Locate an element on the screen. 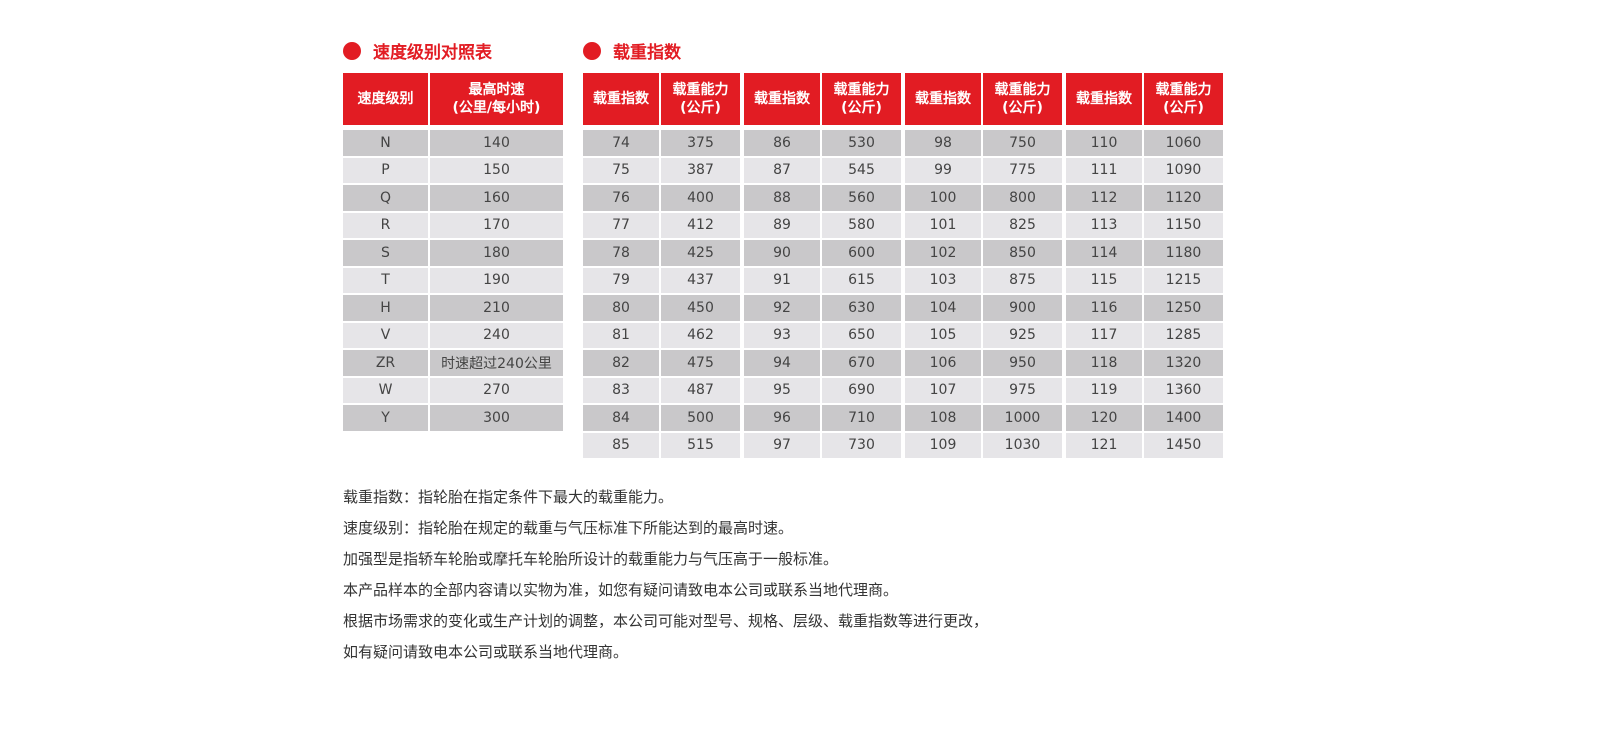 The image size is (1600, 734). table-row: 110 1060 is located at coordinates (1144, 143).